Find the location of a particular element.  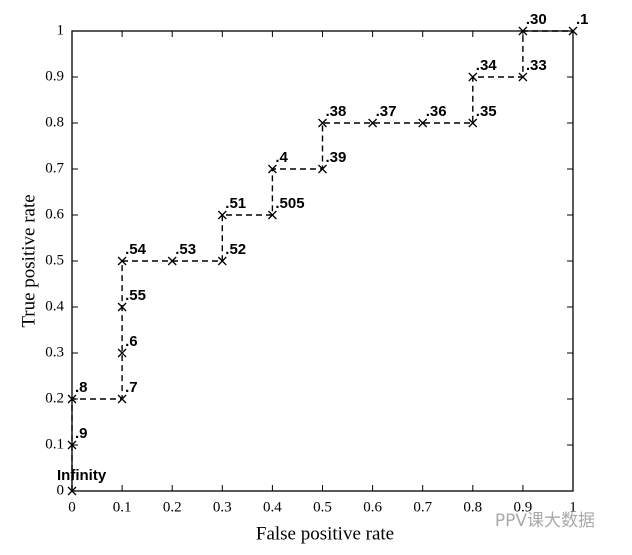

point-label: .52 is located at coordinates (235, 249).